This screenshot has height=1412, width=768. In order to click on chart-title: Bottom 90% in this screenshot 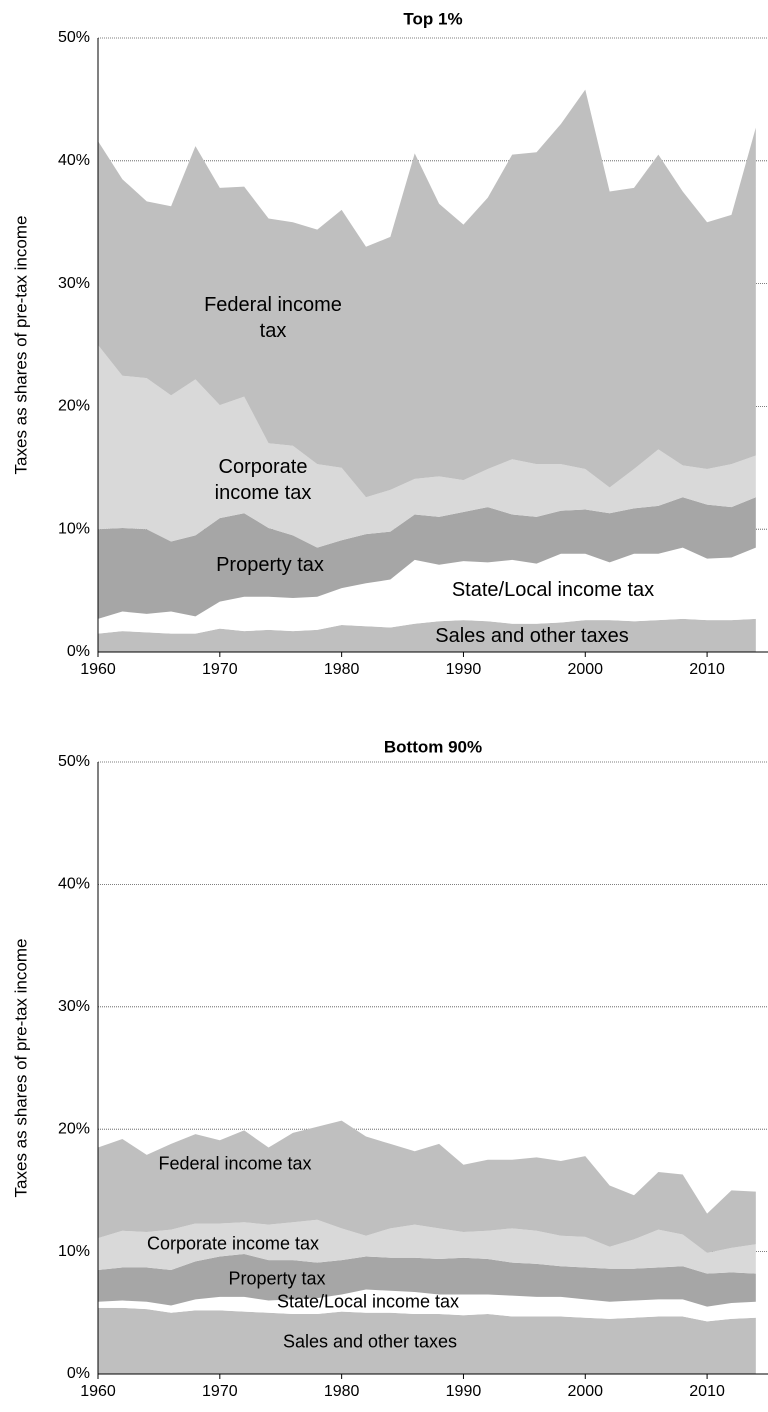, I will do `click(433, 746)`.